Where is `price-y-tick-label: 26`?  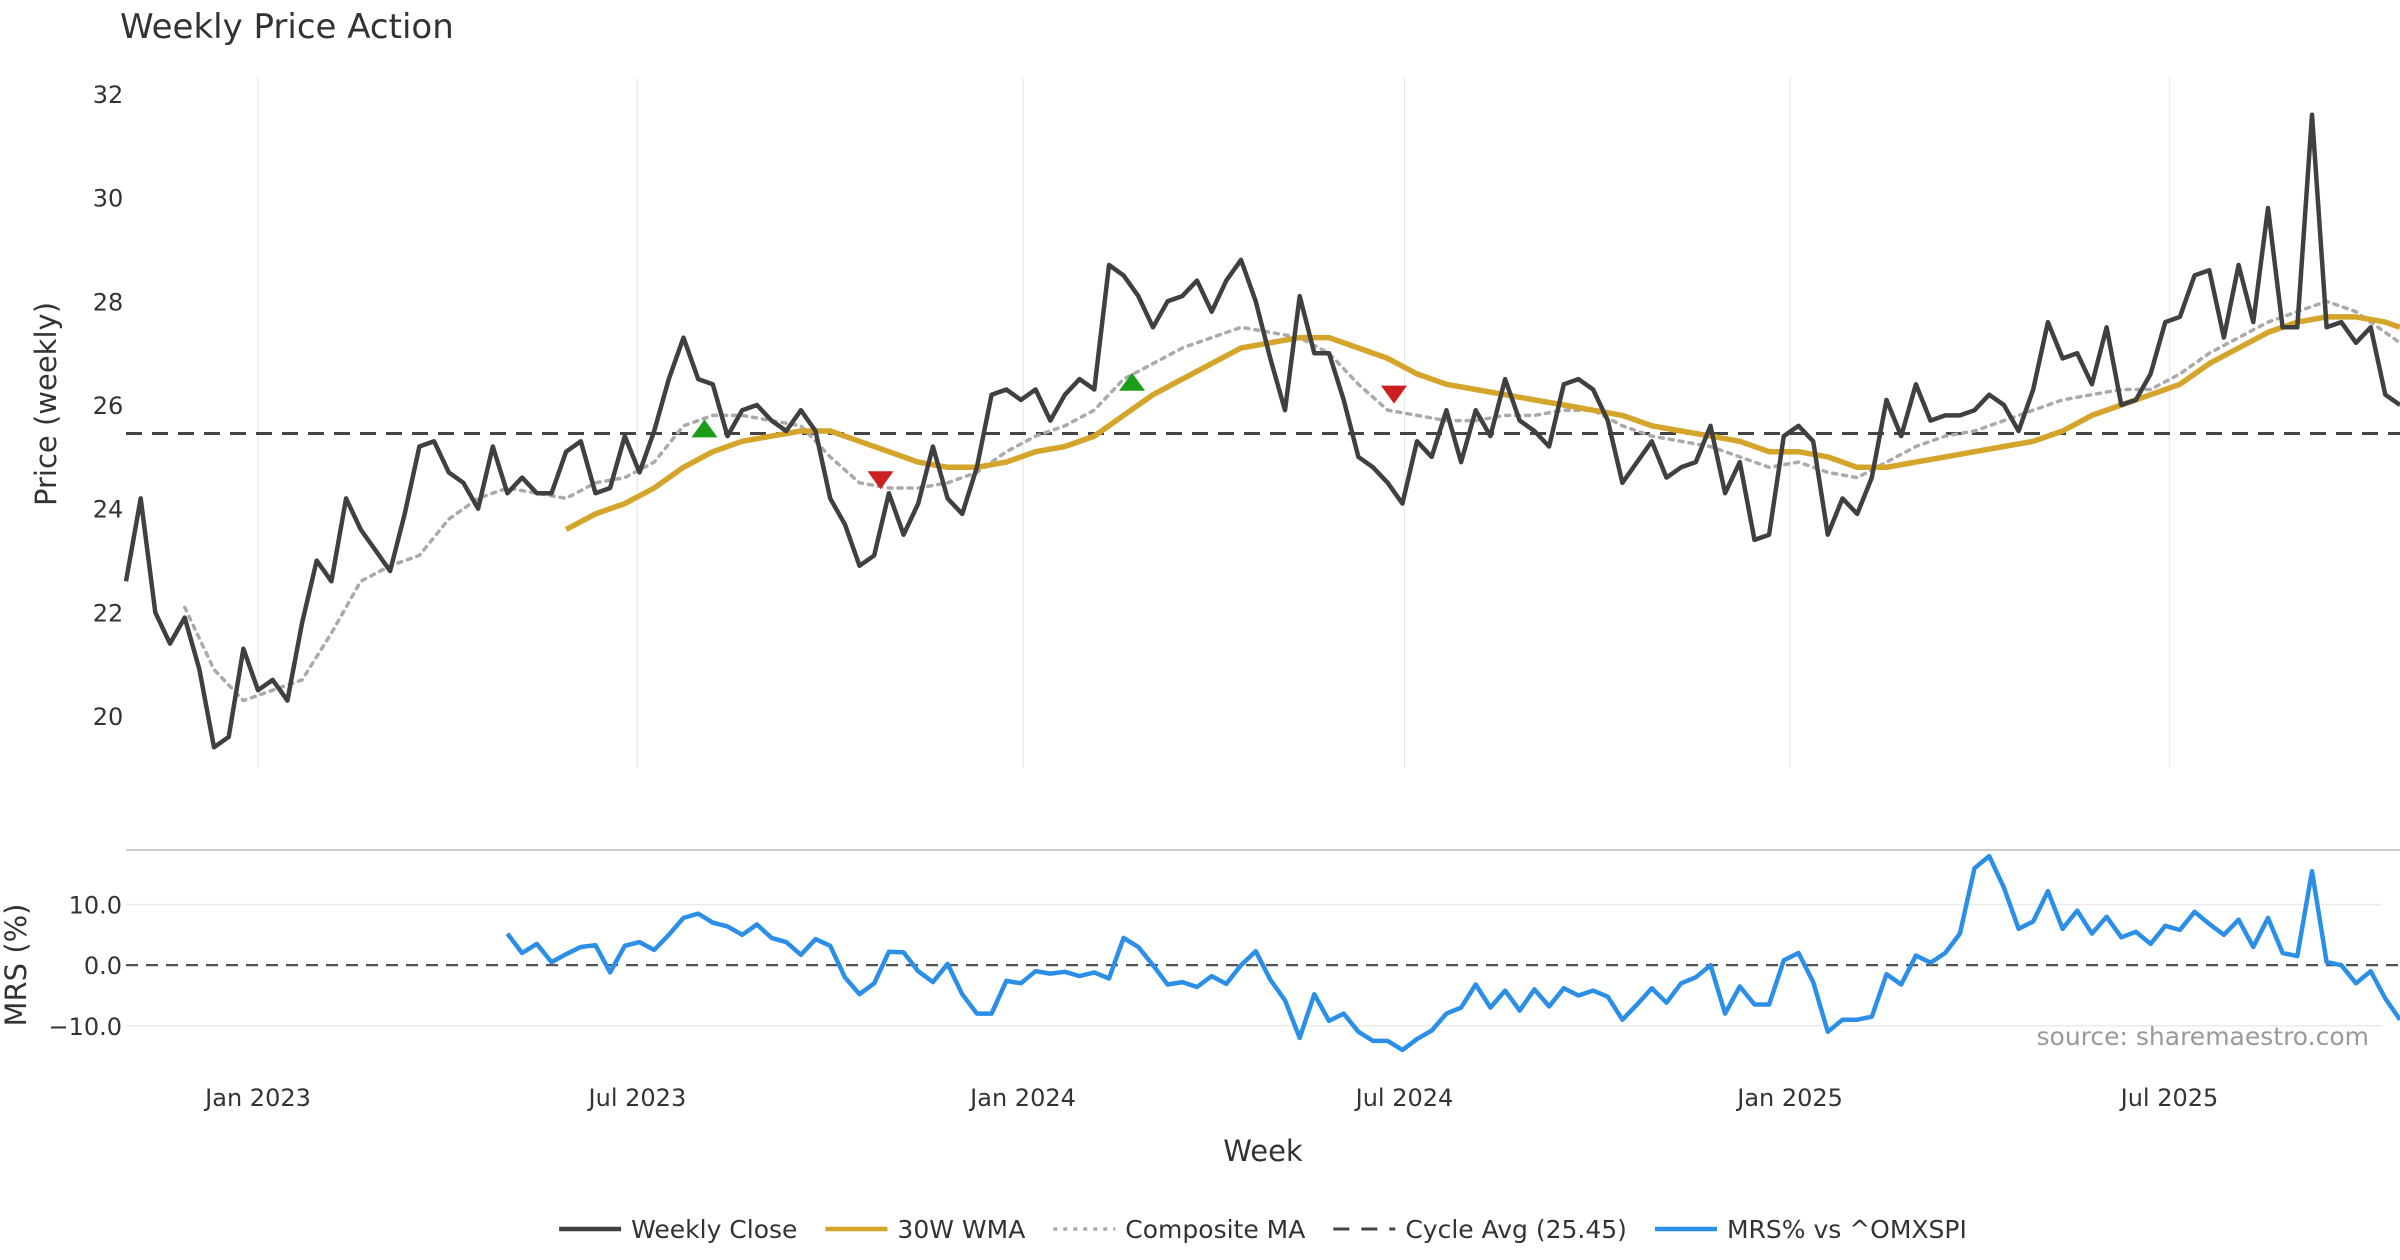
price-y-tick-label: 26 is located at coordinates (108, 406).